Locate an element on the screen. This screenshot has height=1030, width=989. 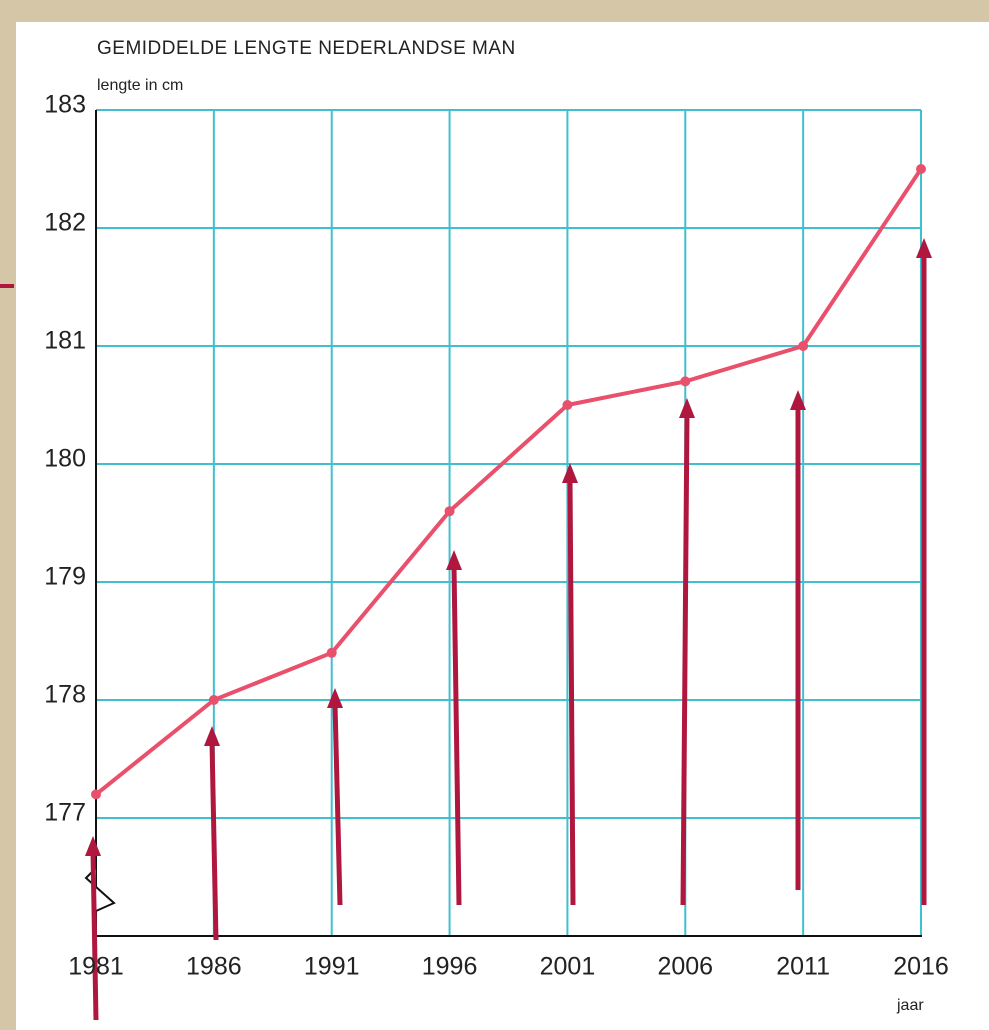
x-axis-label: jaar is located at coordinates (910, 1005).